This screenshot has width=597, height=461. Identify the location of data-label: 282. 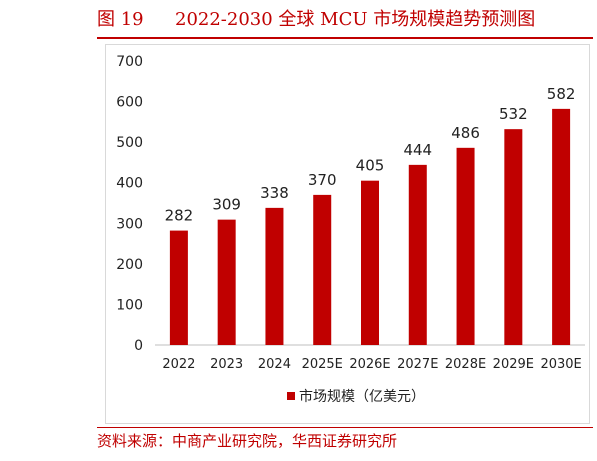
(179, 216).